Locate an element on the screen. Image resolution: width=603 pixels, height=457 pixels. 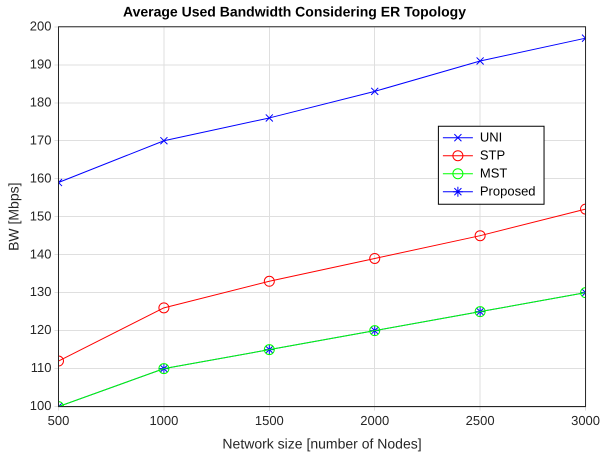
legend-label: UNI is located at coordinates (491, 136).